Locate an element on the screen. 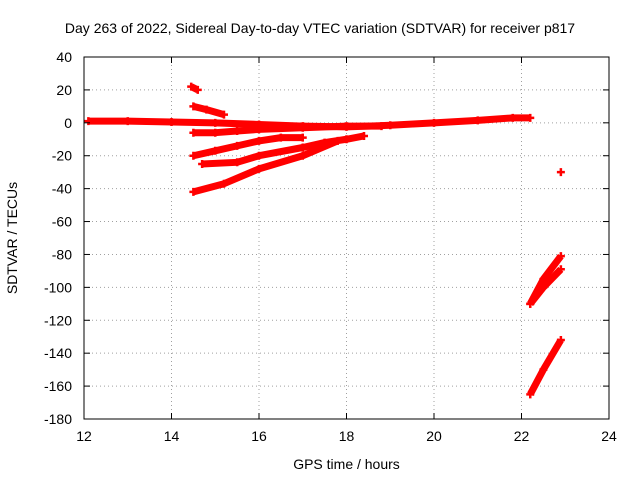 The height and width of the screenshot is (480, 640). x-tick-label: 18 is located at coordinates (347, 436).